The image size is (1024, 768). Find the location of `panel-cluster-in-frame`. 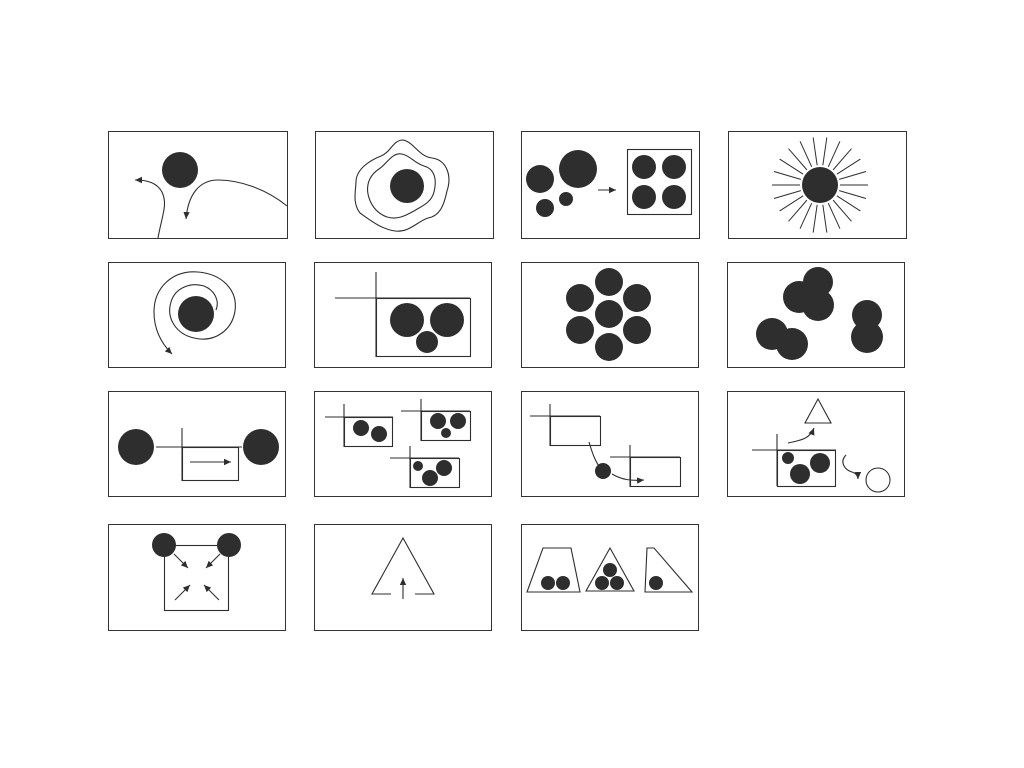

panel-cluster-in-frame is located at coordinates (403, 315).